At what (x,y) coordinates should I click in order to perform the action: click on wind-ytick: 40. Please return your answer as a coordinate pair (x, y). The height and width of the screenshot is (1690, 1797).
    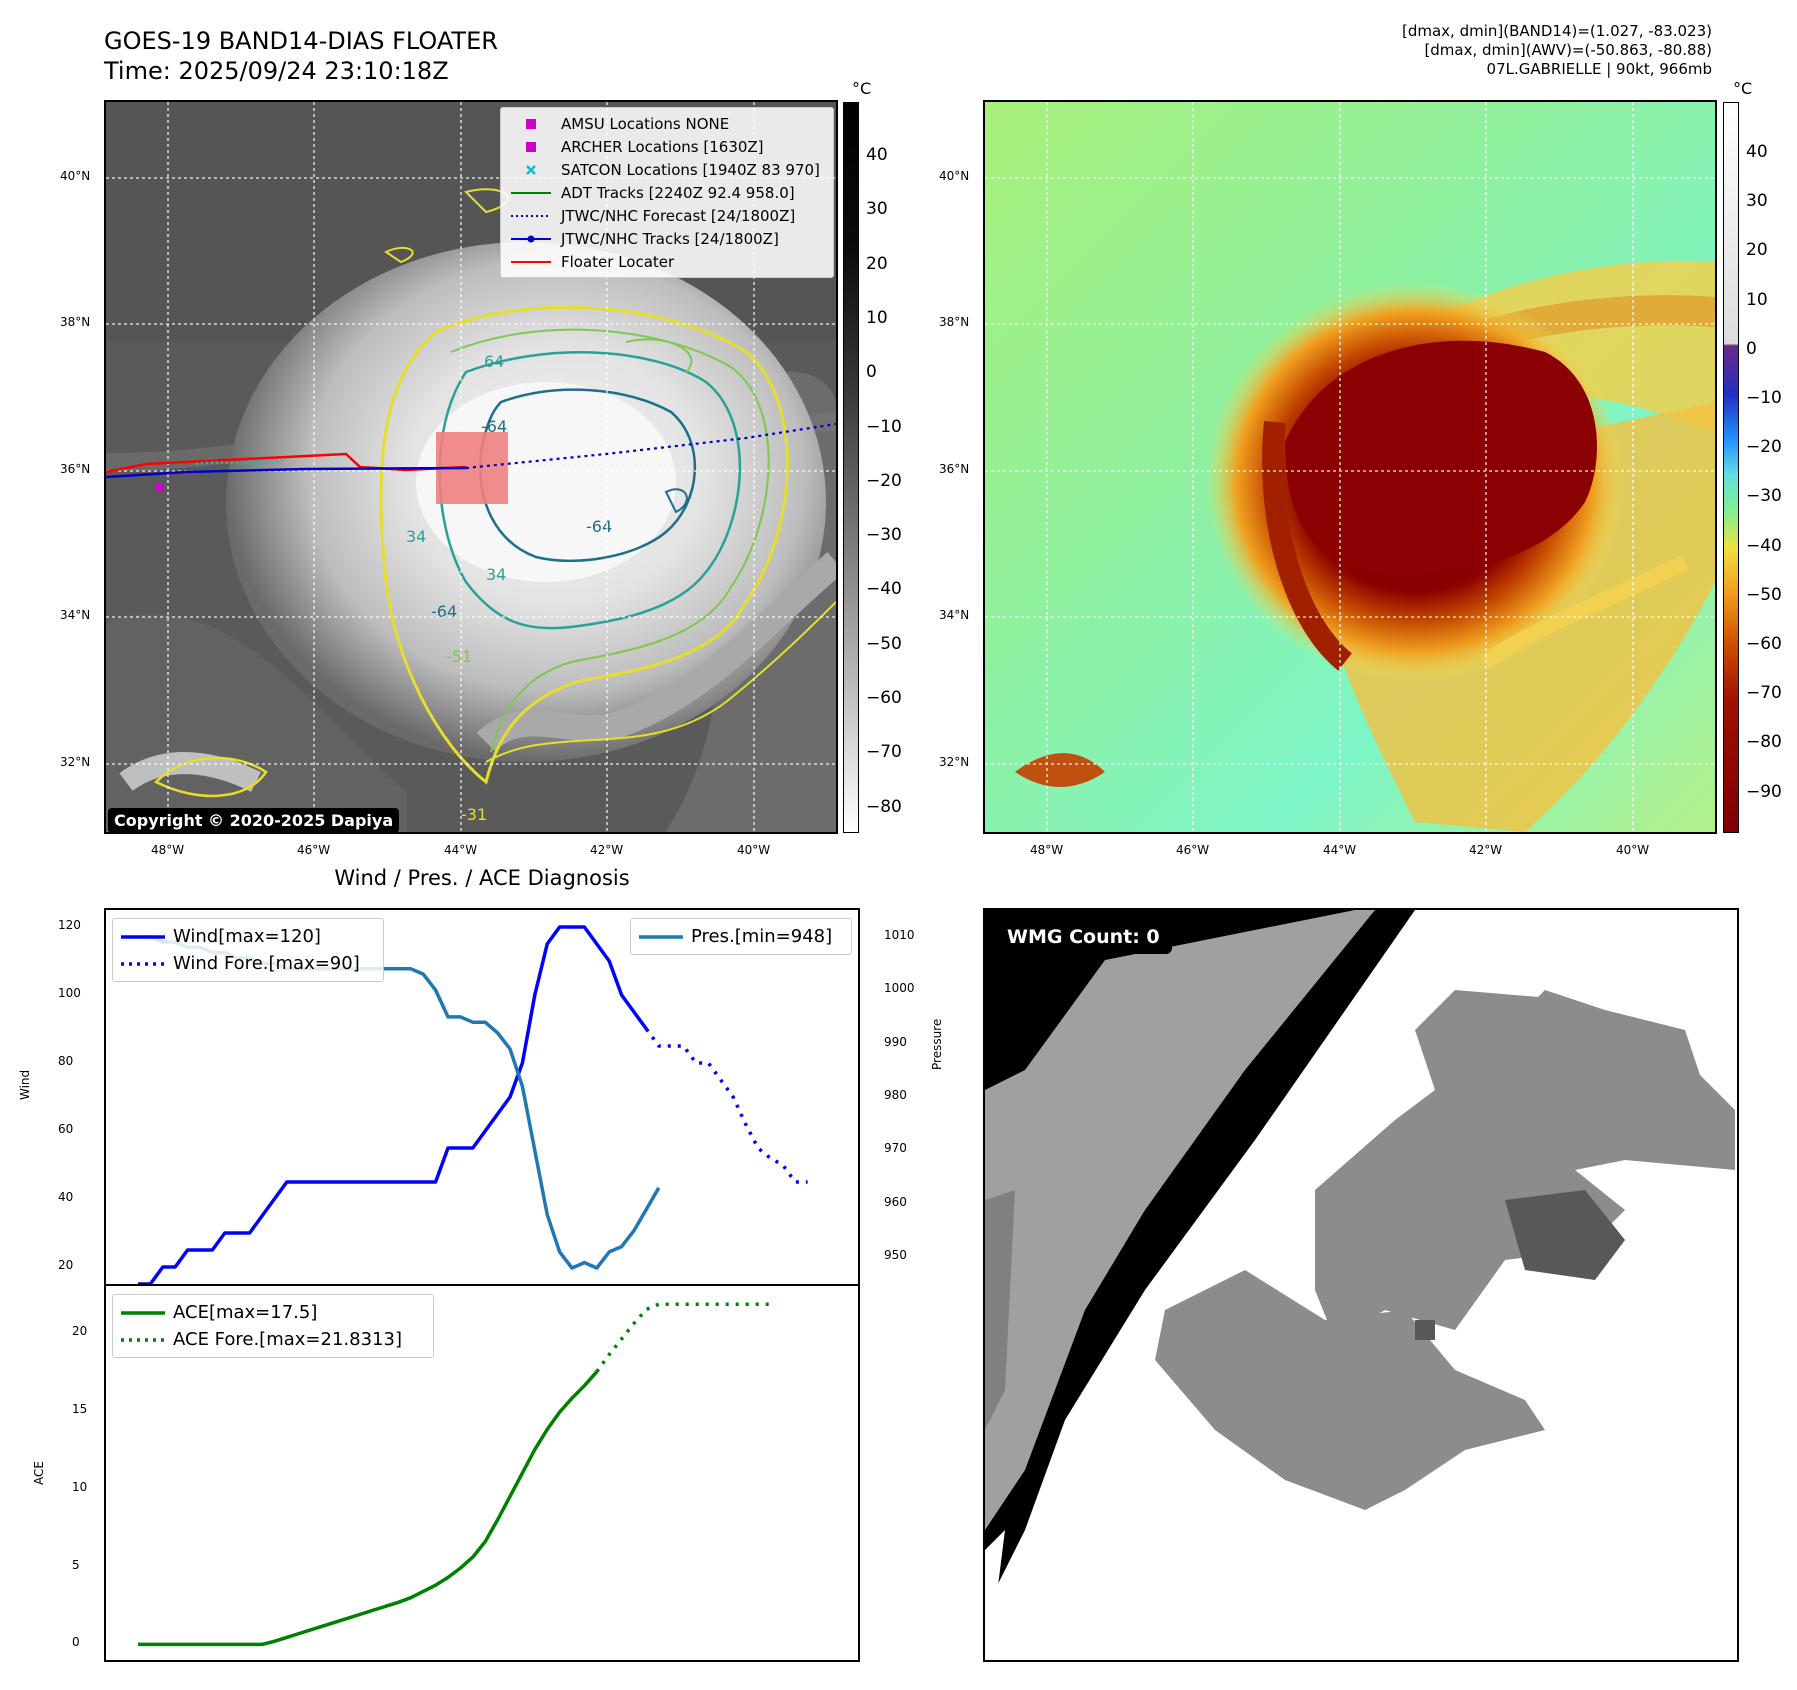
    Looking at the image, I should click on (66, 1197).